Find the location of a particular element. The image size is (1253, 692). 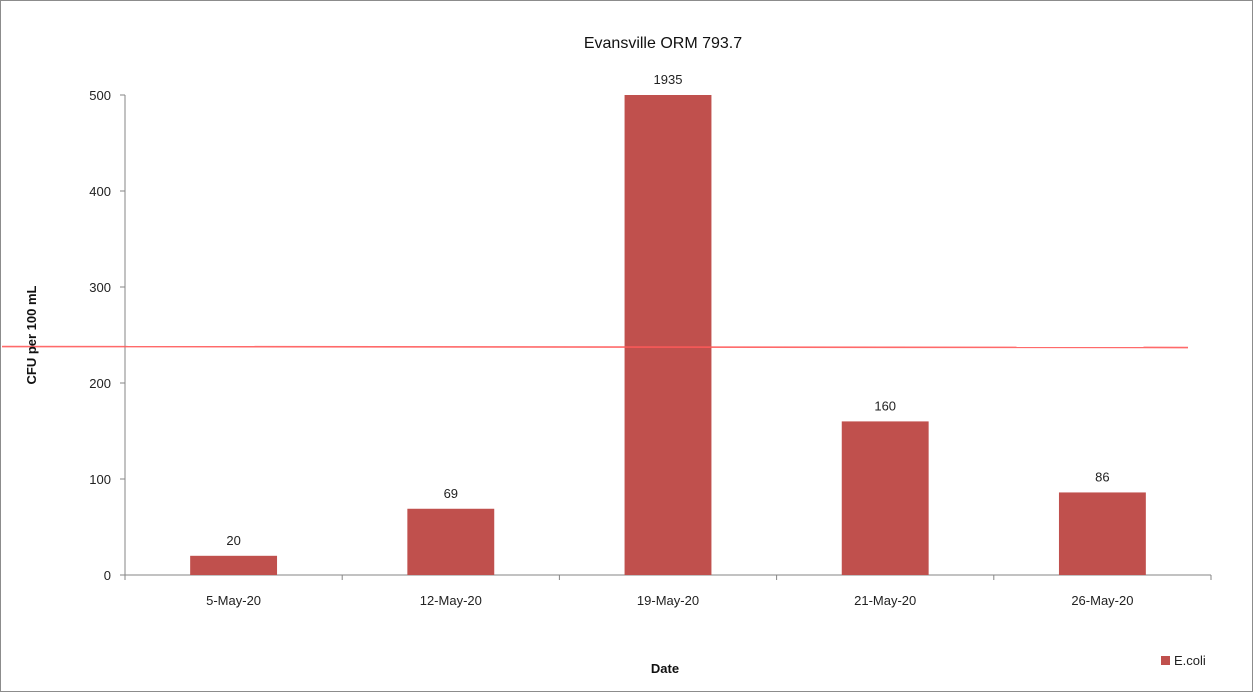

y-tick-label: 300 is located at coordinates (100, 287).